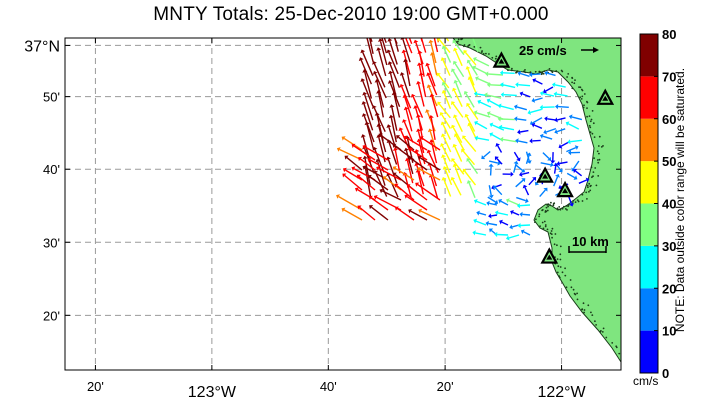 This screenshot has width=702, height=407. I want to click on colorbar-tick-label: 80, so click(669, 34).